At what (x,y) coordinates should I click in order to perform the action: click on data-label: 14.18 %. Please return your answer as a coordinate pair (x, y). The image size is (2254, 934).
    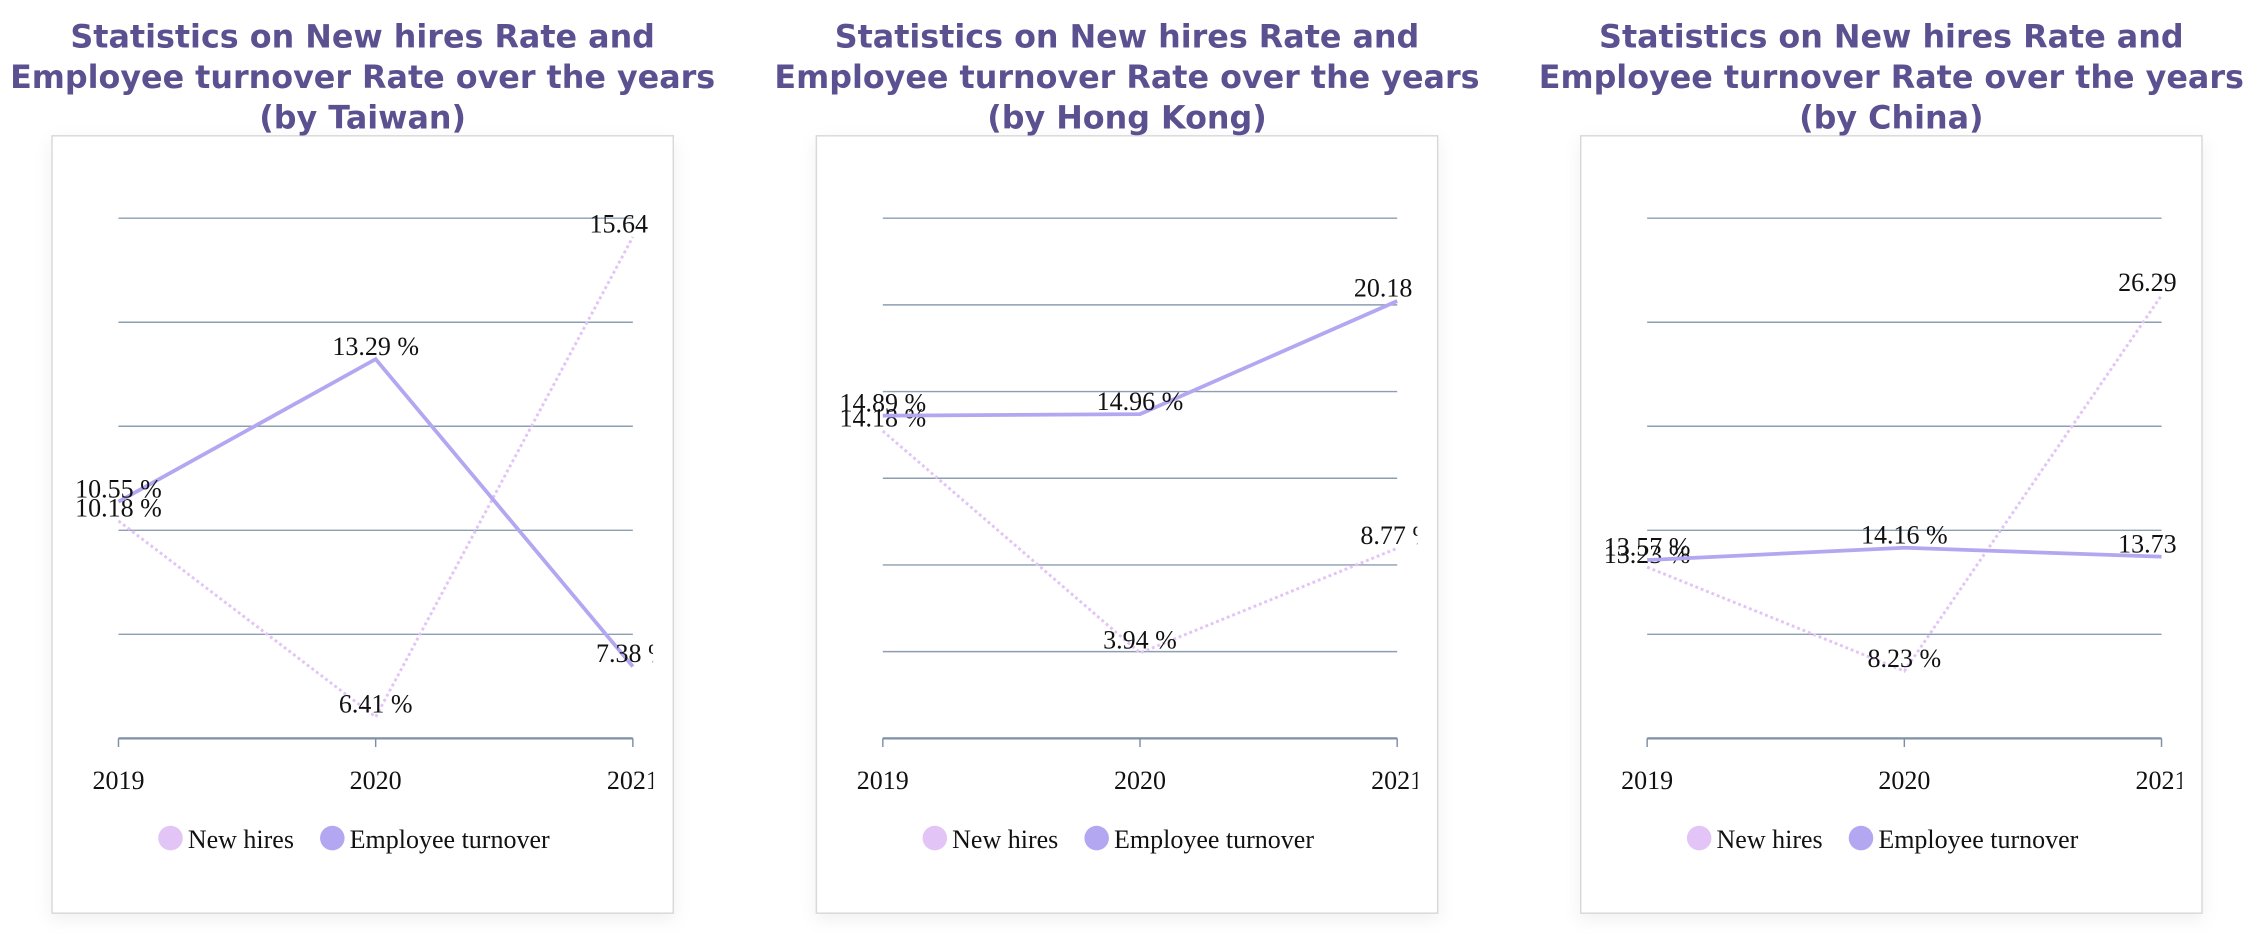
    Looking at the image, I should click on (882, 418).